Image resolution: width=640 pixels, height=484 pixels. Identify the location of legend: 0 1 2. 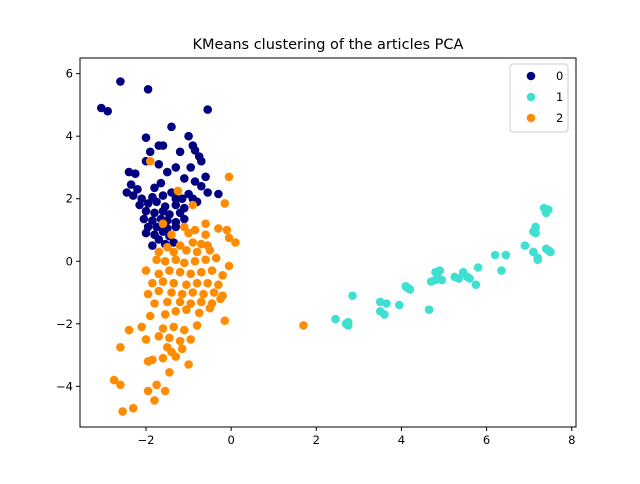
(539, 98).